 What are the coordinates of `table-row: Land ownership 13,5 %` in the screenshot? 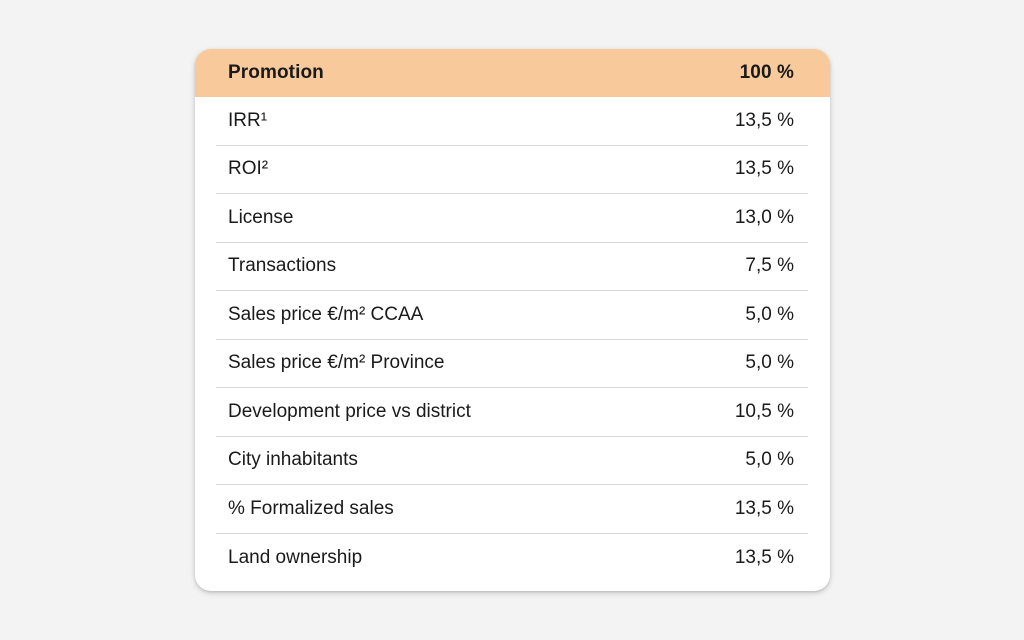 It's located at (512, 558).